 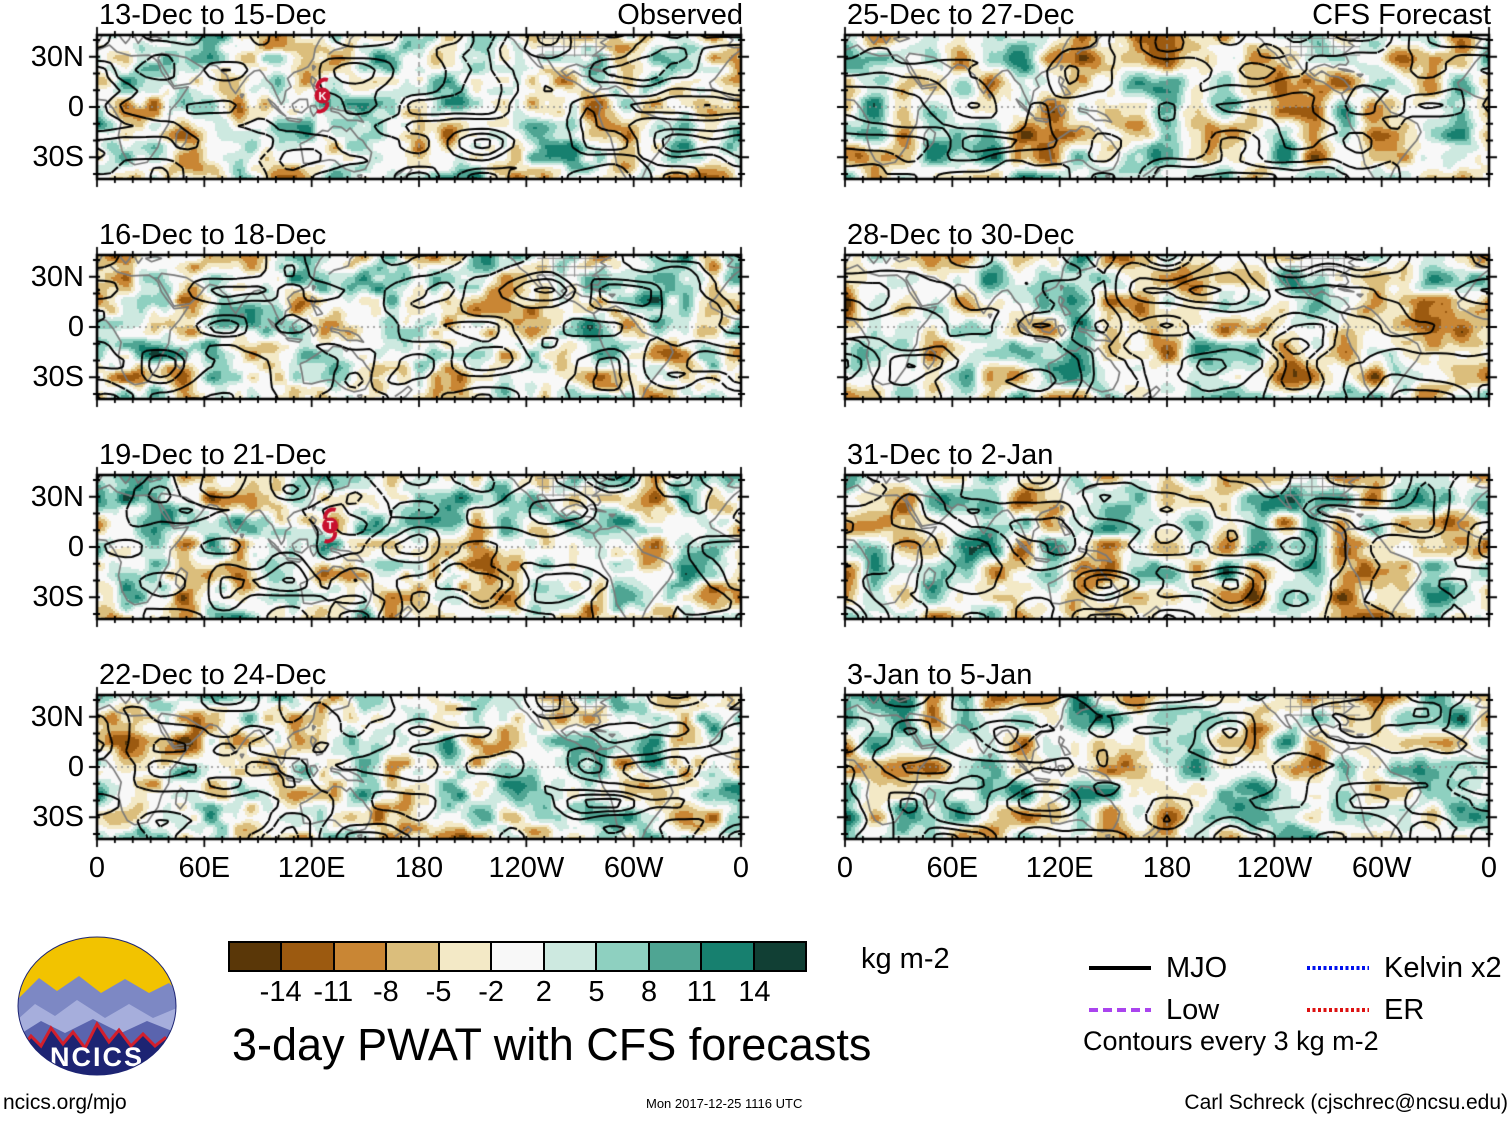 I want to click on colorbar-tick-label: 5, so click(x=596, y=992).